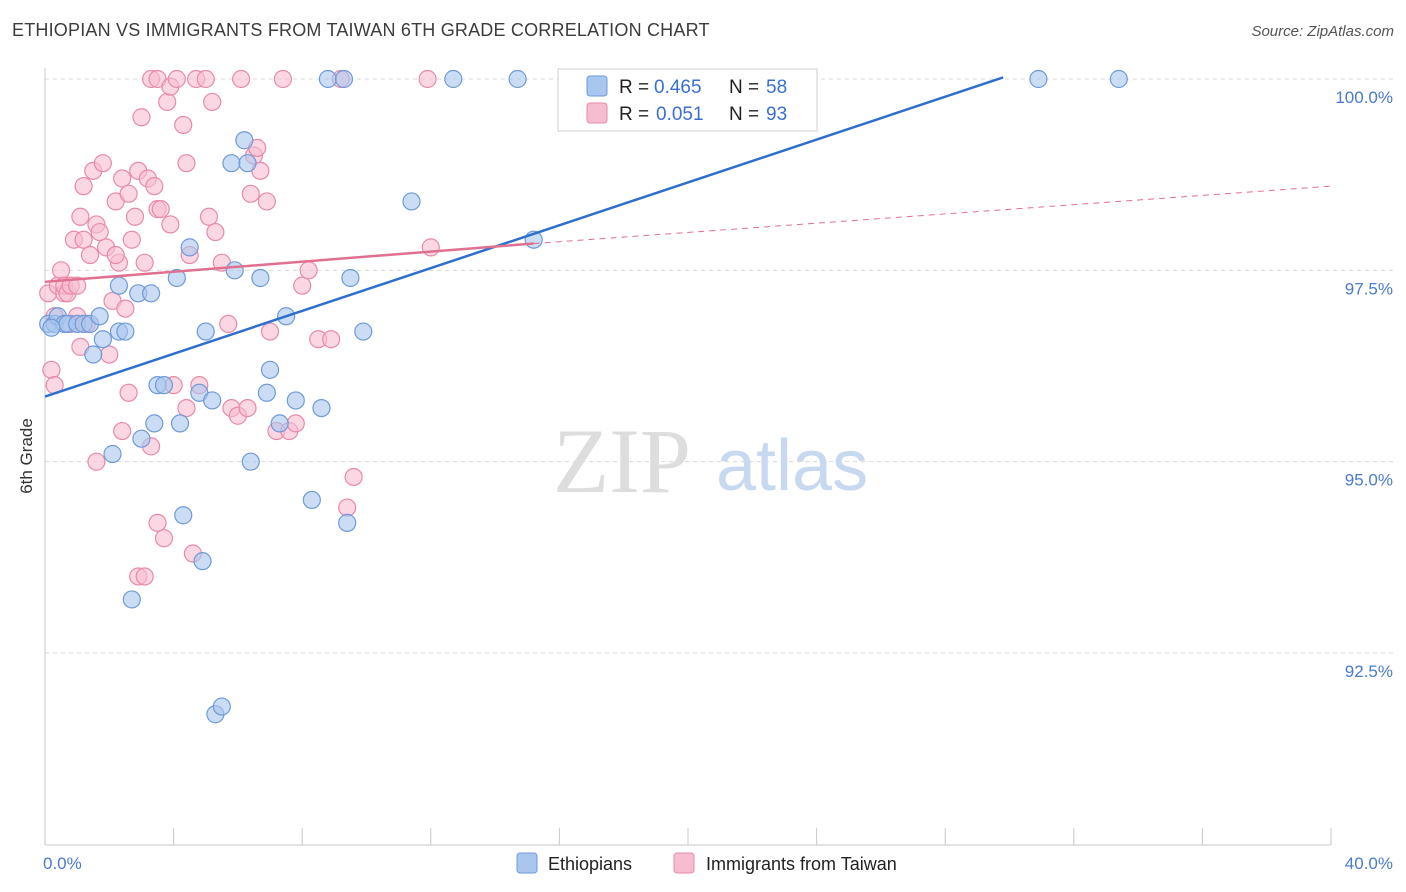  I want to click on stats-legend: R = 0.465 N = 58 R = 0.051 N = 93, so click(687, 100).